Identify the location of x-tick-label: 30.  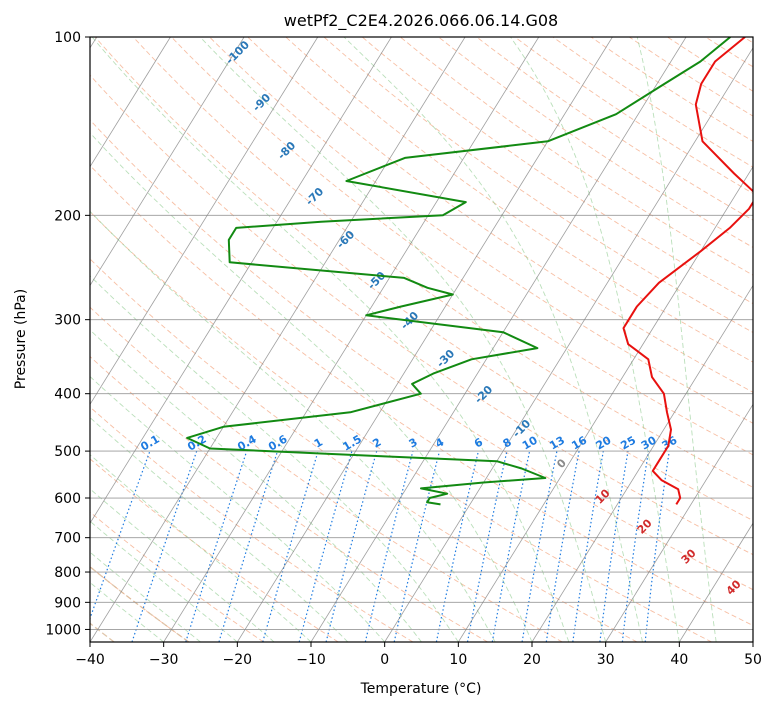
(606, 660).